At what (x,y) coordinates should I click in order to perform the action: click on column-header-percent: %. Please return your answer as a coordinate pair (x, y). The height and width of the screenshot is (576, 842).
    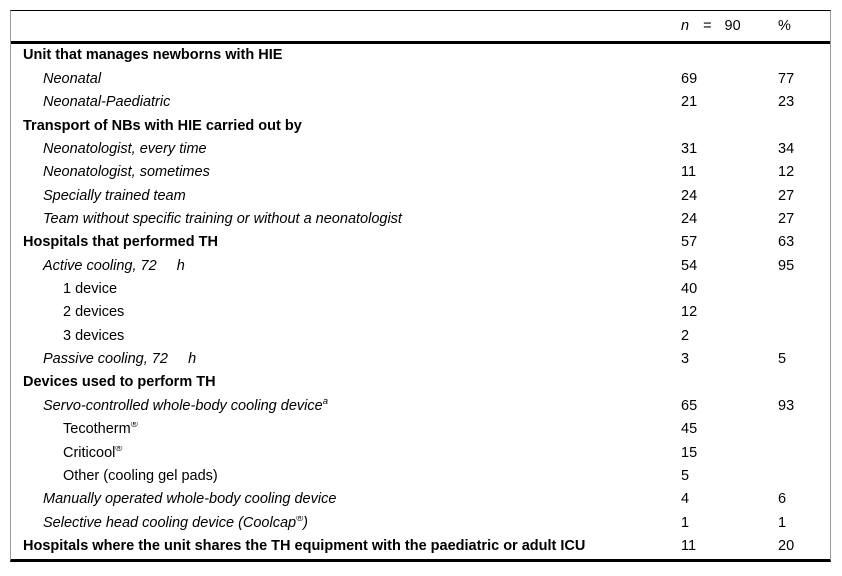
    Looking at the image, I should click on (784, 26).